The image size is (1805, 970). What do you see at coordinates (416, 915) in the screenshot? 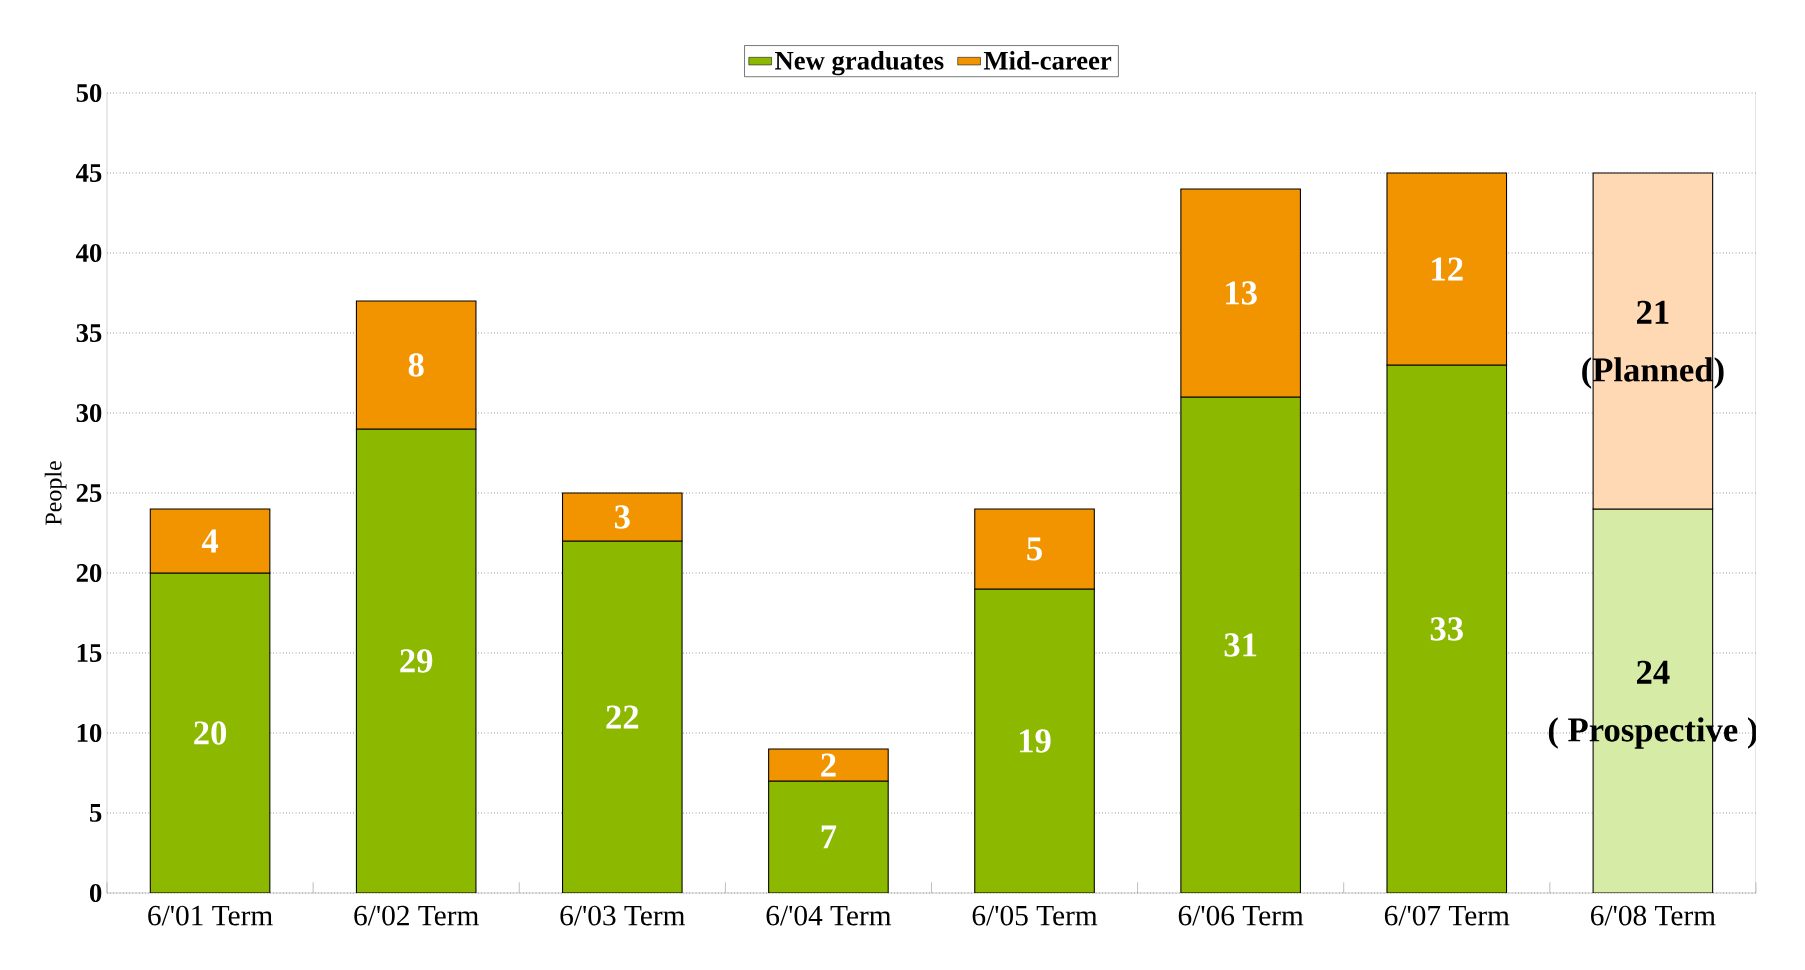
I see `x-tick-label: 6/'02 Term` at bounding box center [416, 915].